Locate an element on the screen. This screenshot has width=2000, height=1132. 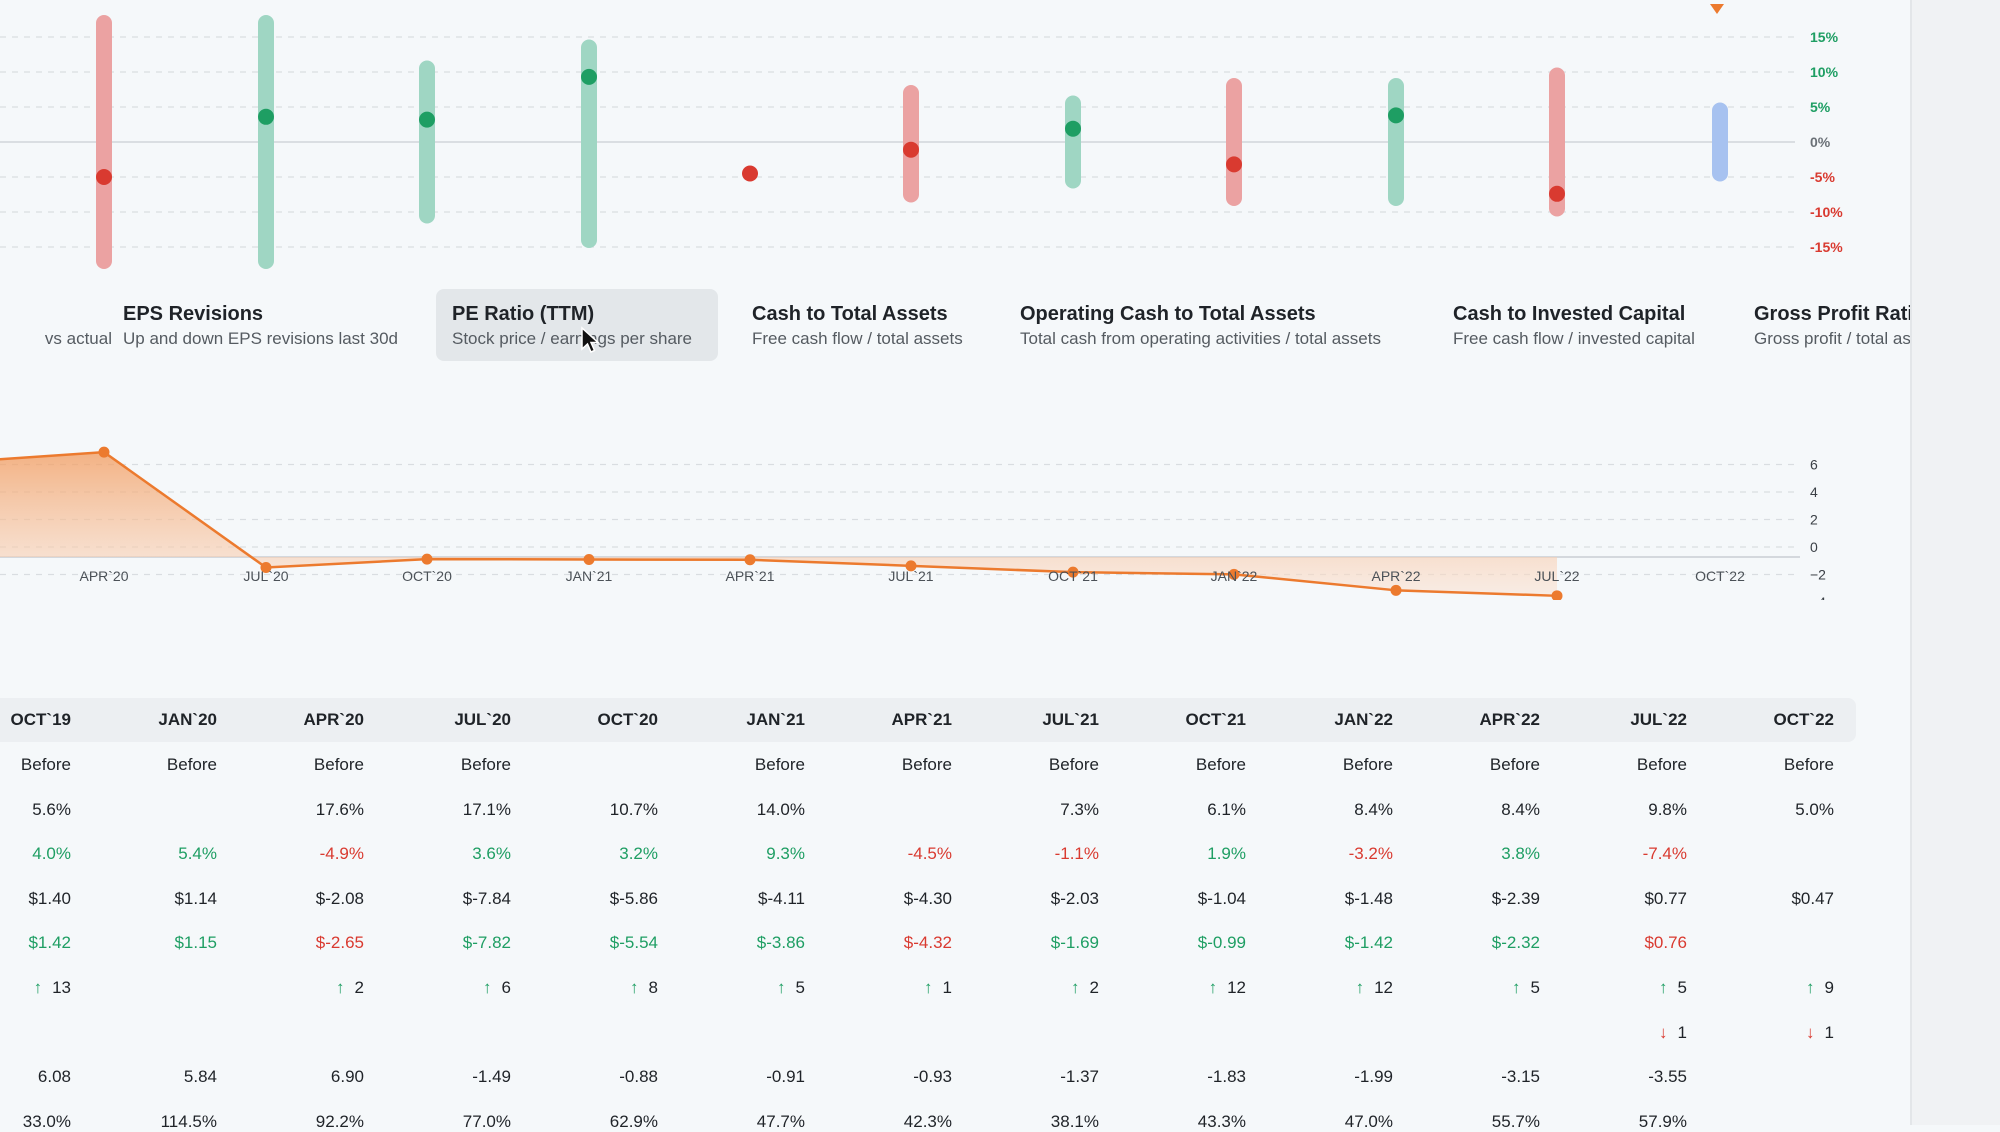
y-tick-label: 15% is located at coordinates (1824, 37).